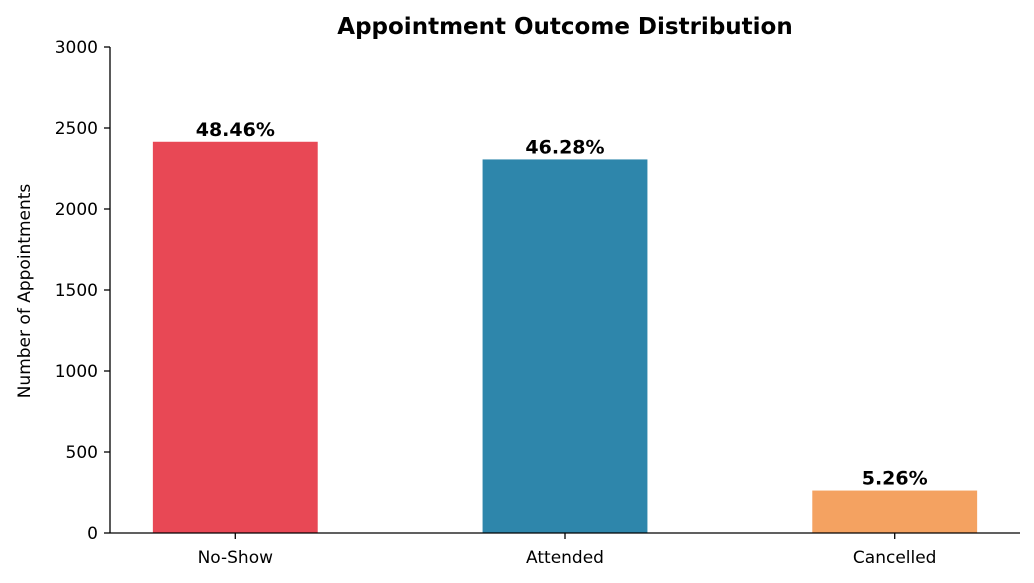 The image size is (1034, 583). I want to click on x-axis-ticks: No-Show Attended Cancelled, so click(567, 550).